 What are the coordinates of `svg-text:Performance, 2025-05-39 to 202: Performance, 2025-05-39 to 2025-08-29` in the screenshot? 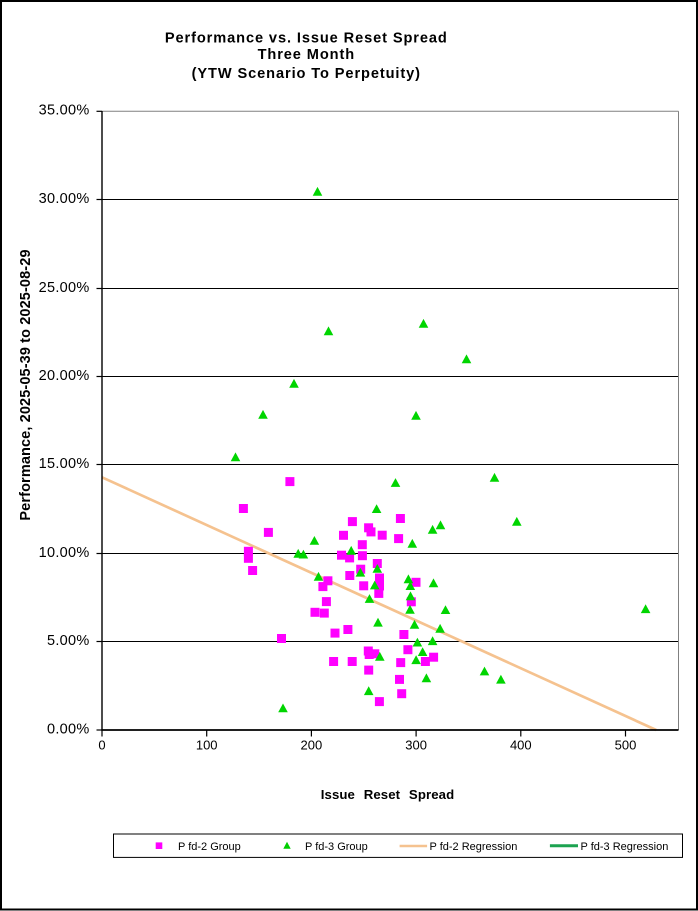 It's located at (26, 384).